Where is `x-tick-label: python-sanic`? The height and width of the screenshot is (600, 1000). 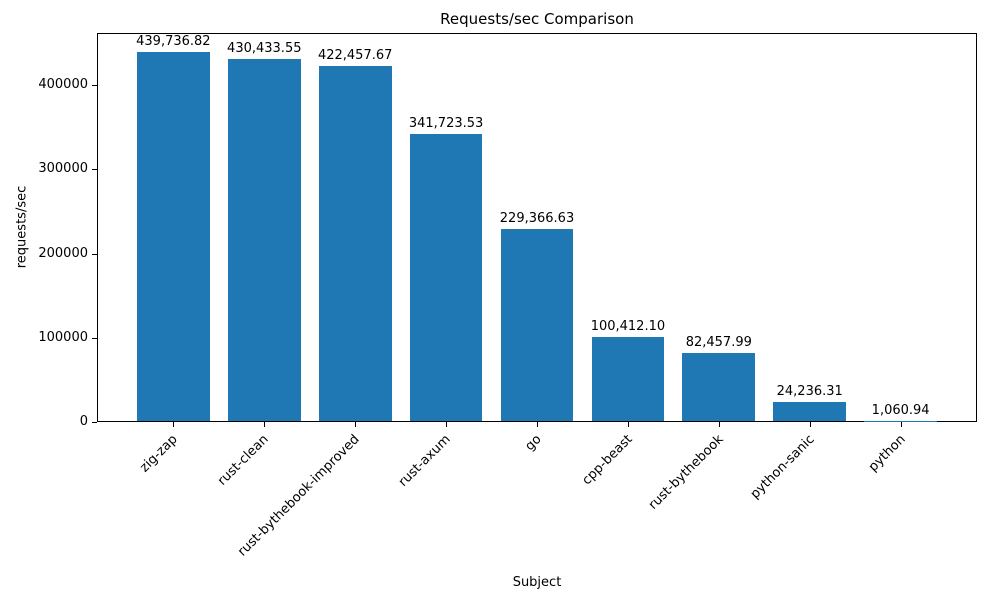
x-tick-label: python-sanic is located at coordinates (782, 467).